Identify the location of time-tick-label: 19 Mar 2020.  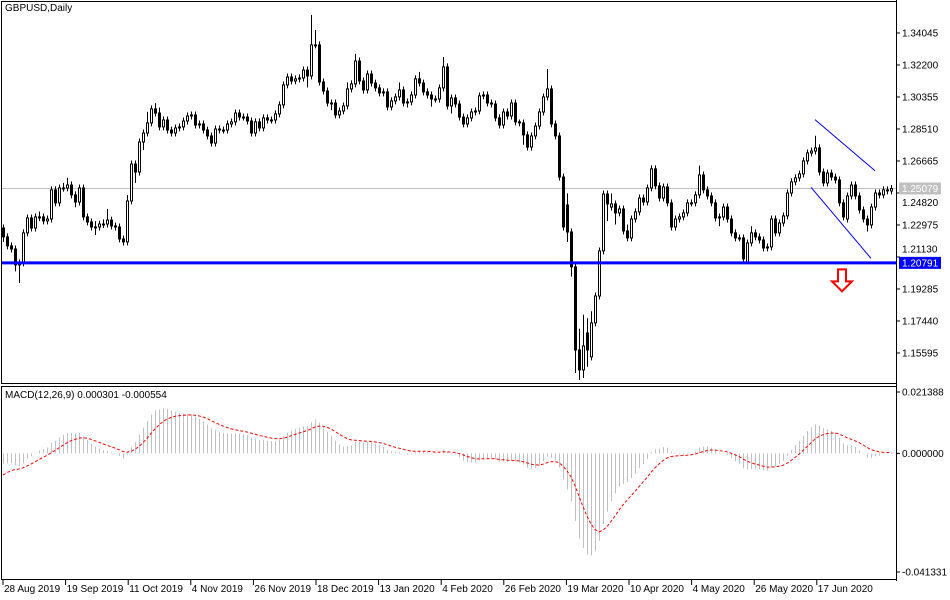
(595, 589).